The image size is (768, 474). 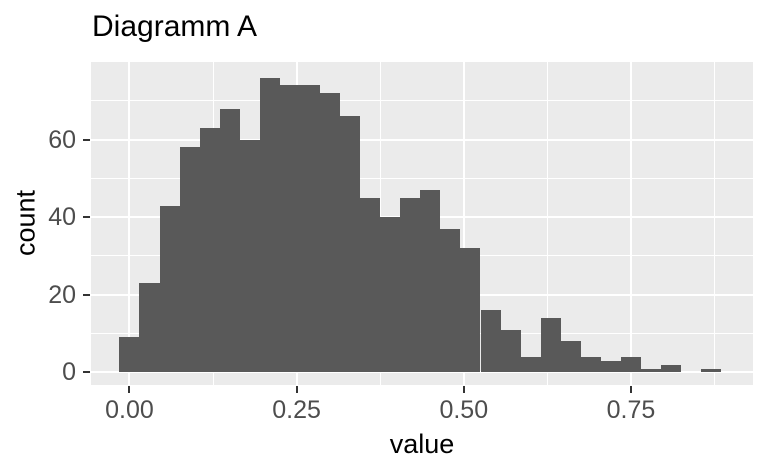 I want to click on x-tick-label: 0.25, so click(x=296, y=410).